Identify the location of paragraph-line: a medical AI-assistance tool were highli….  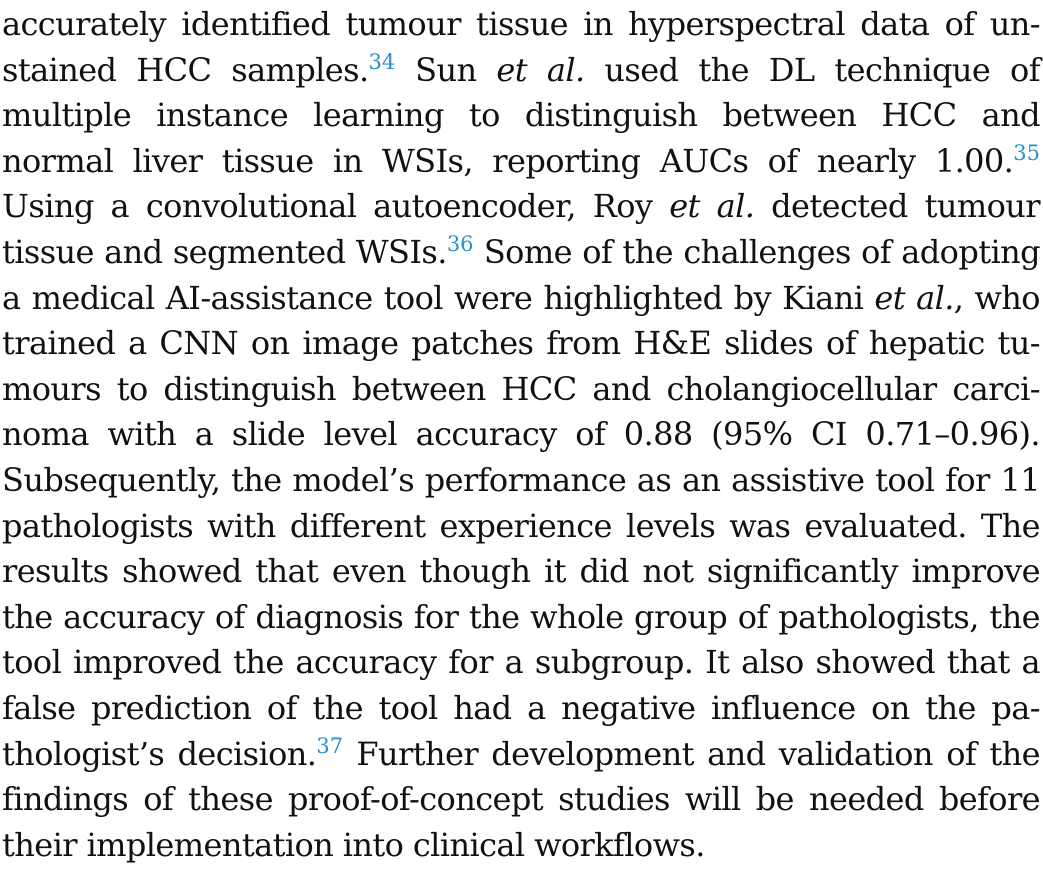
(521, 298).